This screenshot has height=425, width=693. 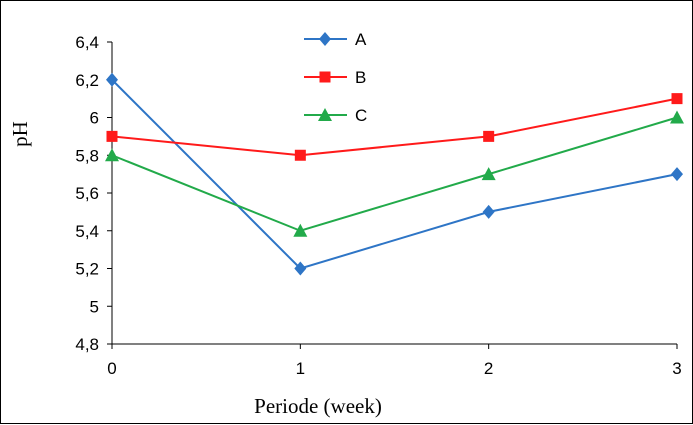 I want to click on legend-item-c: C, so click(x=335, y=115).